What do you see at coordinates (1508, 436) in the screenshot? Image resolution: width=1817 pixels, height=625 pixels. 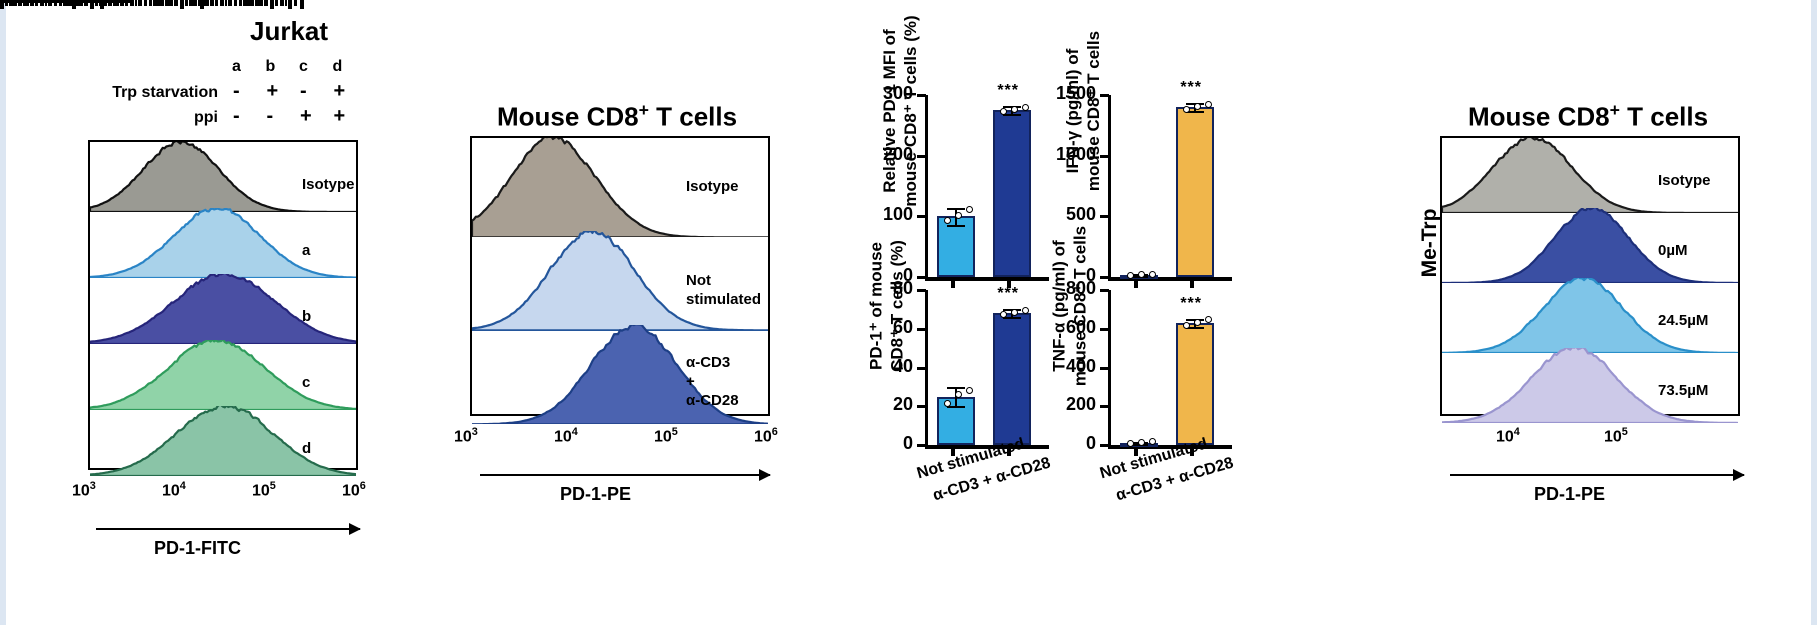 I see `panel-e-xtick-0: 10⁴` at bounding box center [1508, 436].